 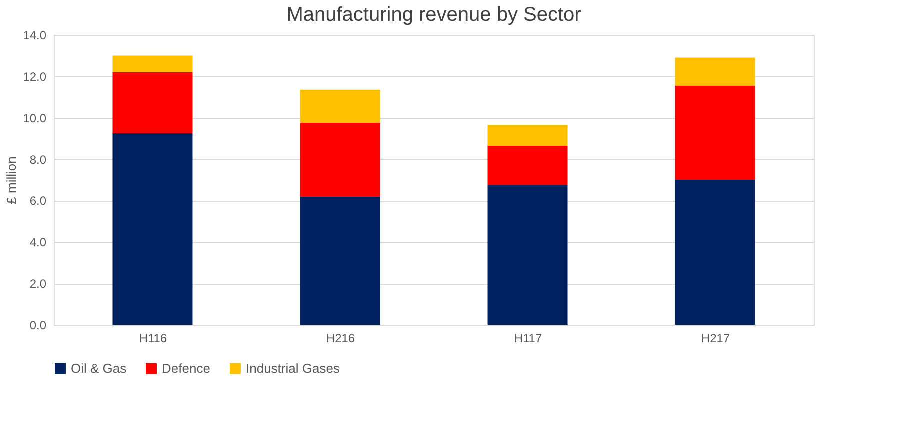 I want to click on legend-label: Defence, so click(x=186, y=368).